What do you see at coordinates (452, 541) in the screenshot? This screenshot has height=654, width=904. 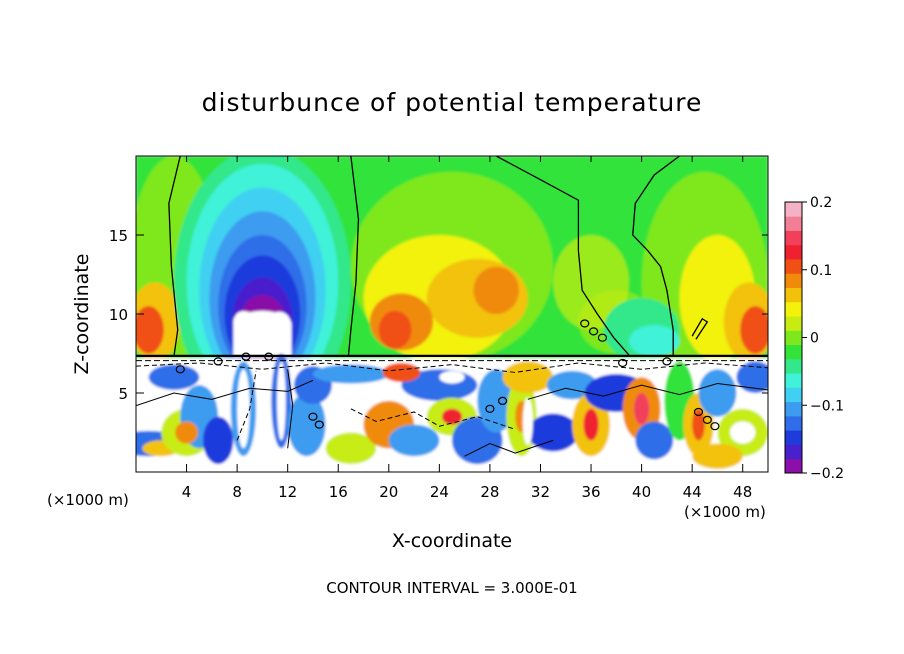 I see `x-axis-label: X-coordinate` at bounding box center [452, 541].